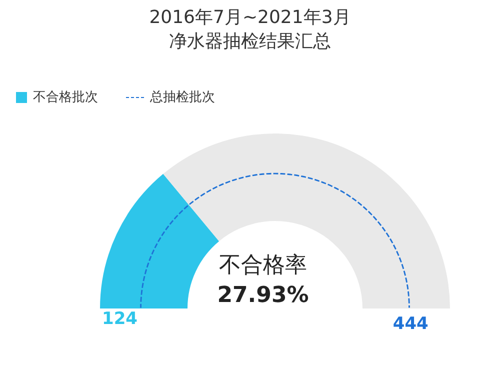 The image size is (500, 370). What do you see at coordinates (250, 18) in the screenshot?
I see `chart-title: 2016年7月~2021年3月` at bounding box center [250, 18].